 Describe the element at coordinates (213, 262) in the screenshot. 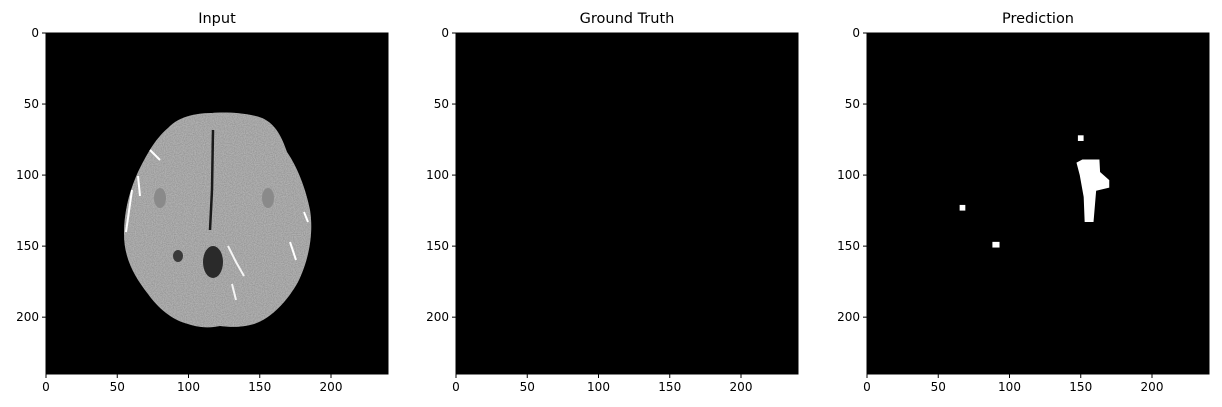

I see `ventricle-dark` at that location.